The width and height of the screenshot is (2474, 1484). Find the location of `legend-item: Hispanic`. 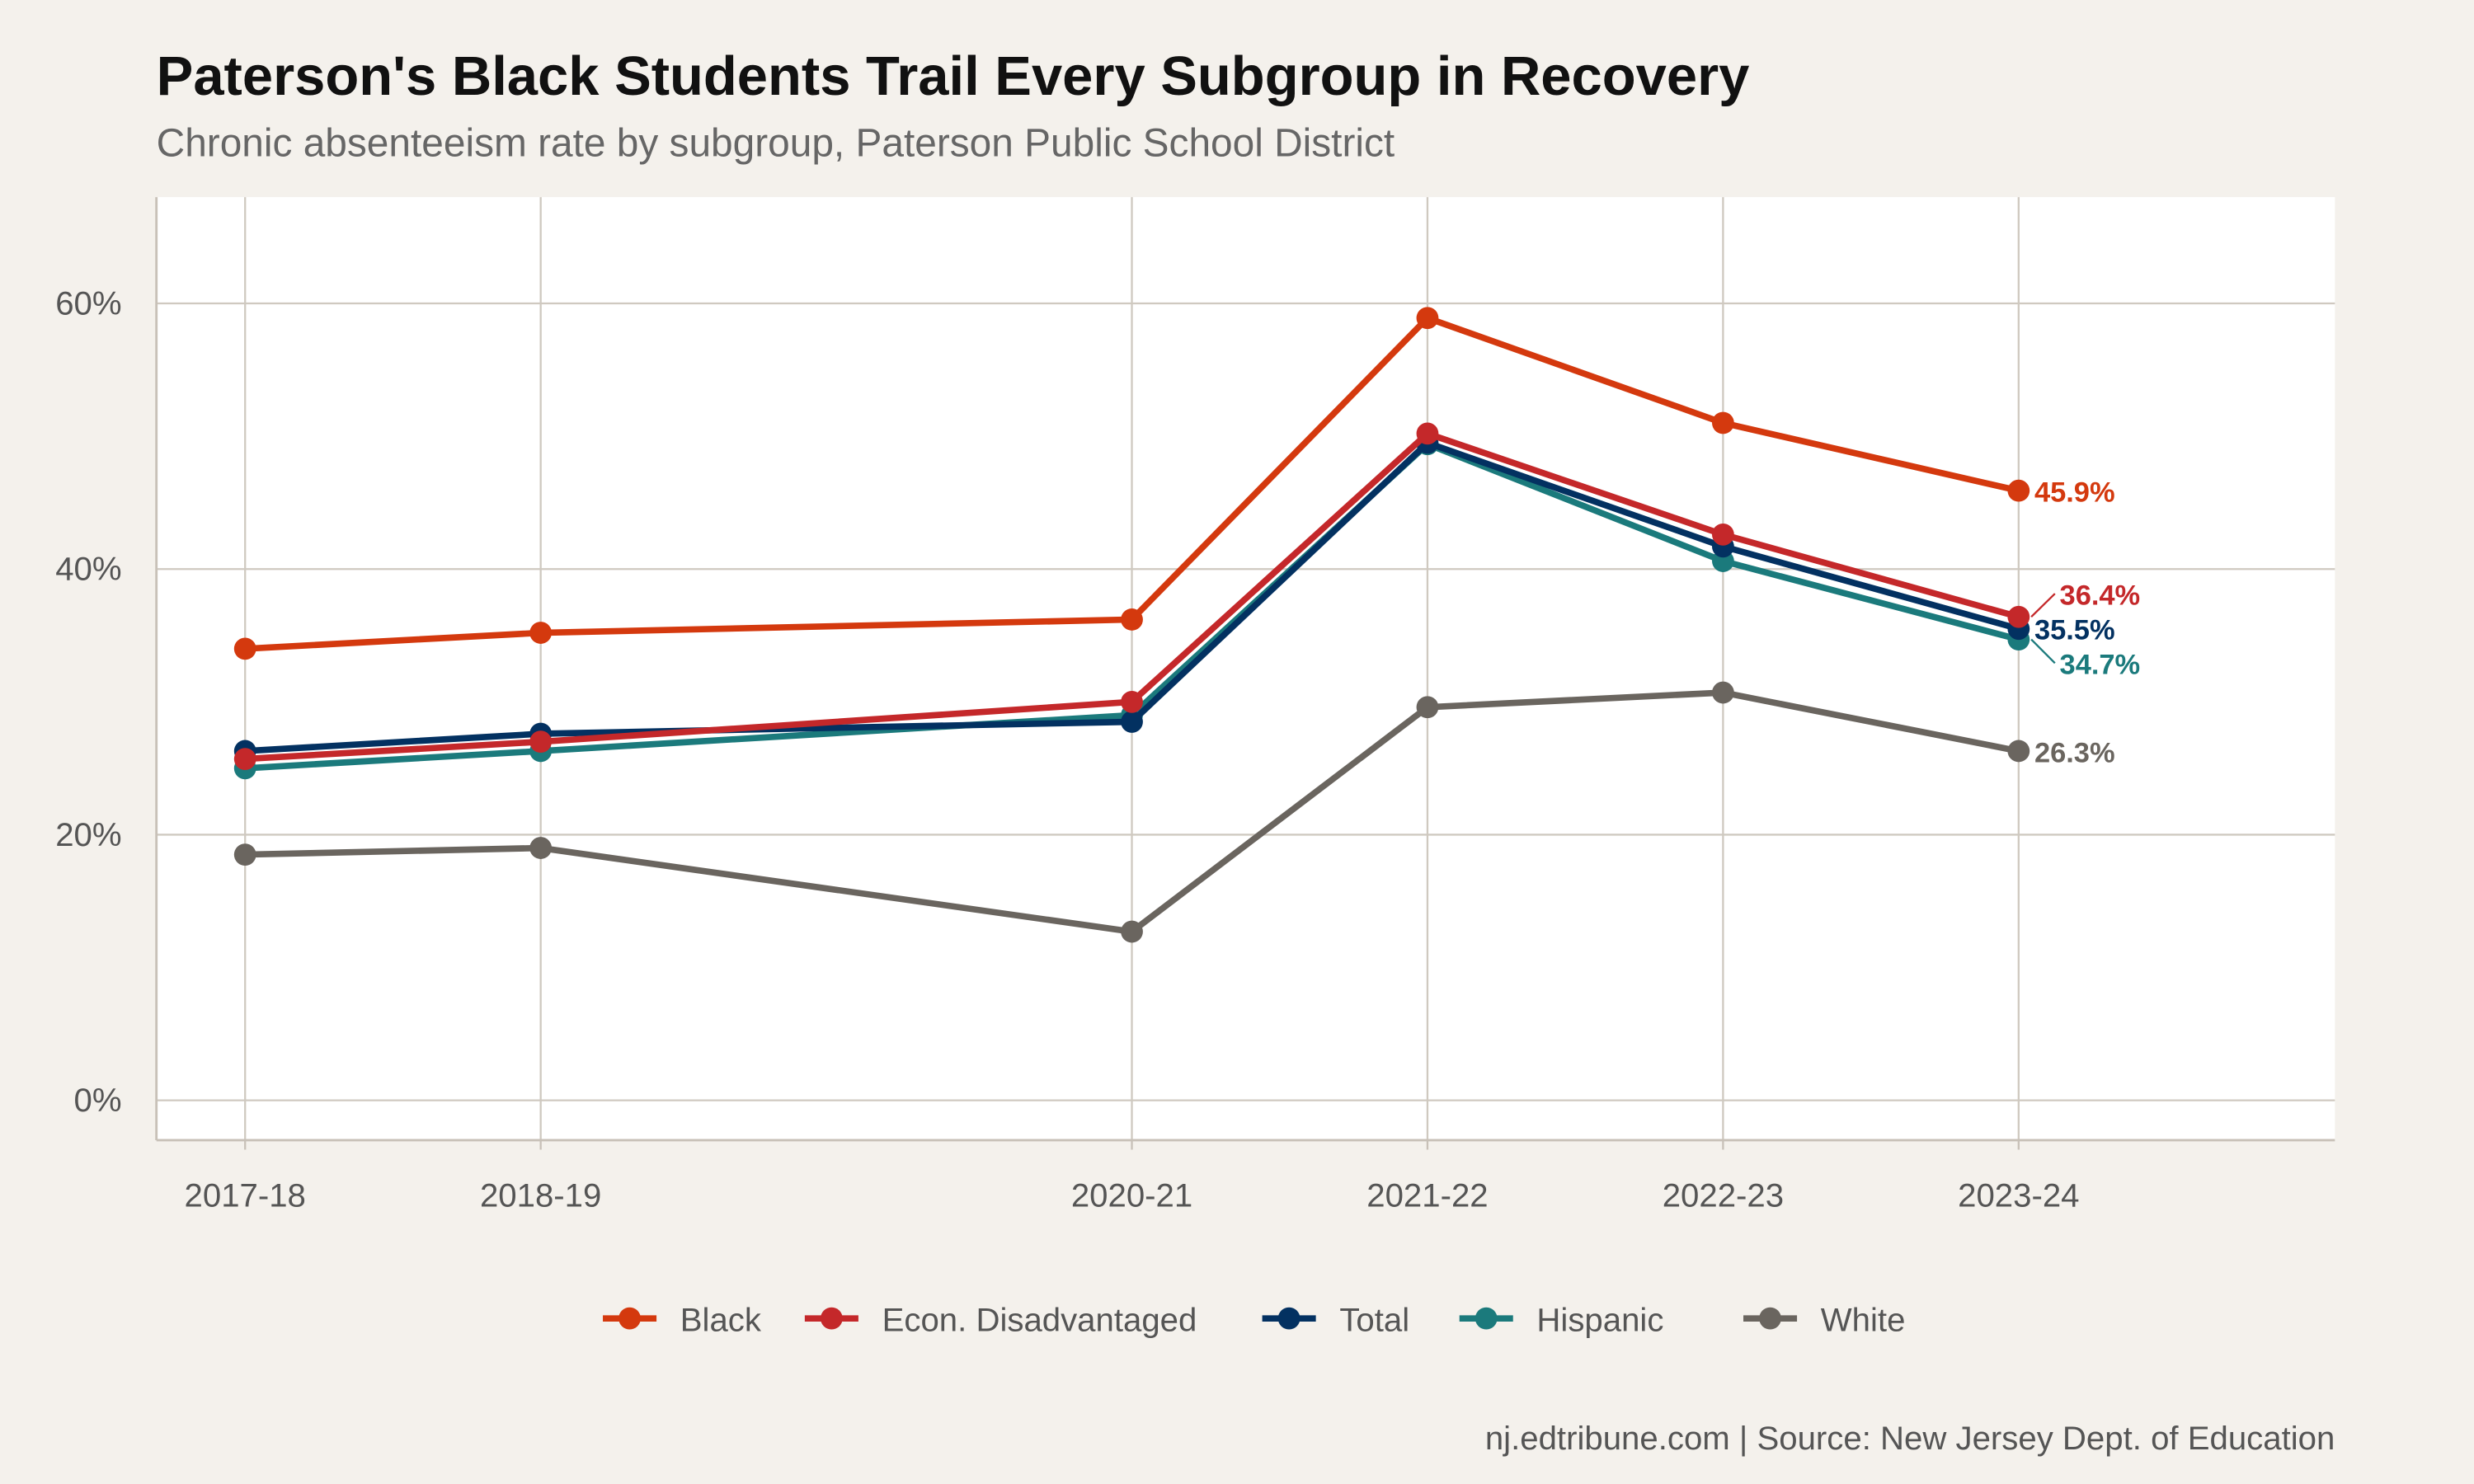

legend-item: Hispanic is located at coordinates (1561, 1319).